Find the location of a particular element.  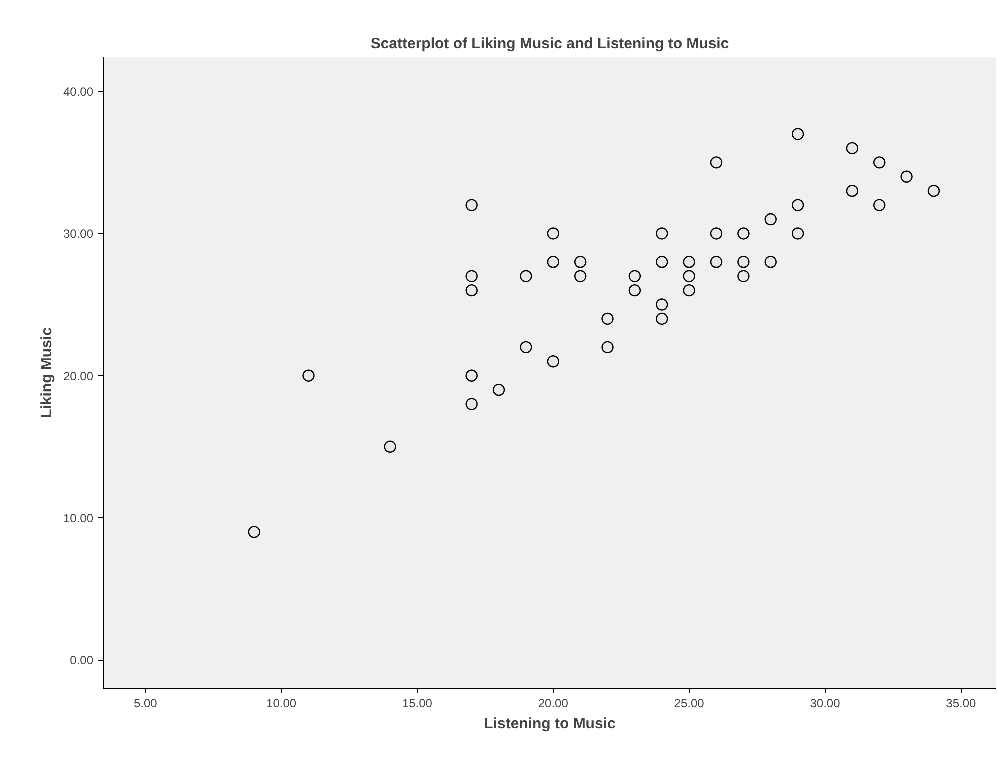

y-axis-title: Liking Music is located at coordinates (47, 373).